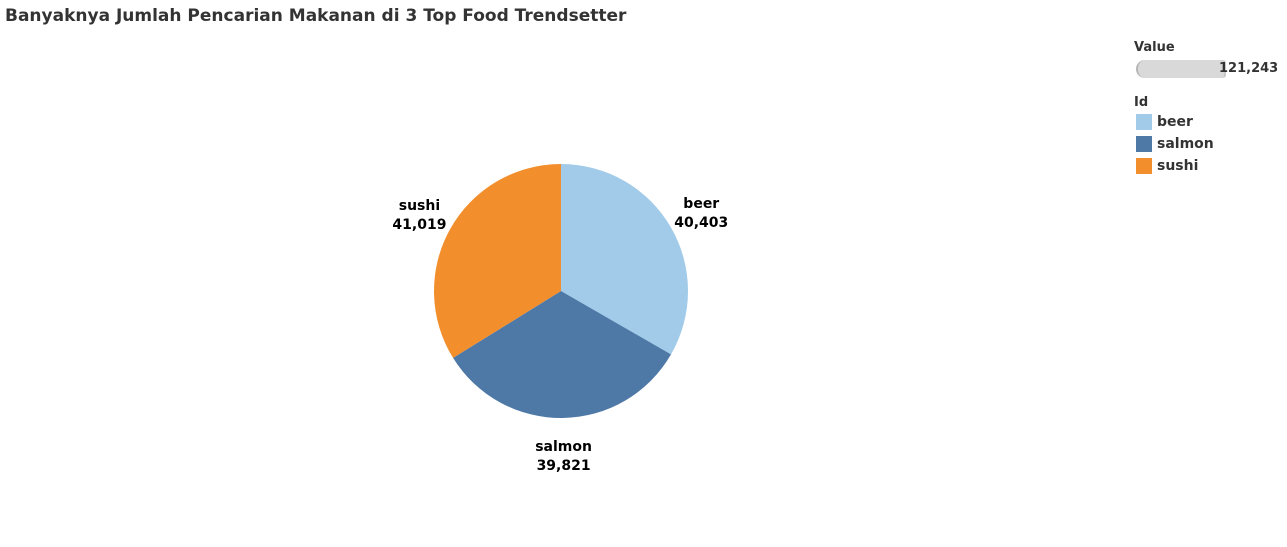 This screenshot has width=1287, height=547. Describe the element at coordinates (1175, 122) in the screenshot. I see `legend-label-beer: beer` at that location.